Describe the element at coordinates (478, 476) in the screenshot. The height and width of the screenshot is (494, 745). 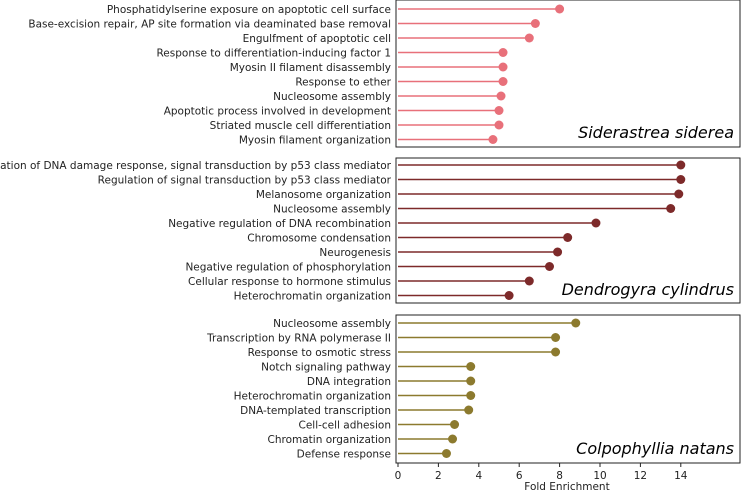
I see `x-tick-label: 4` at that location.